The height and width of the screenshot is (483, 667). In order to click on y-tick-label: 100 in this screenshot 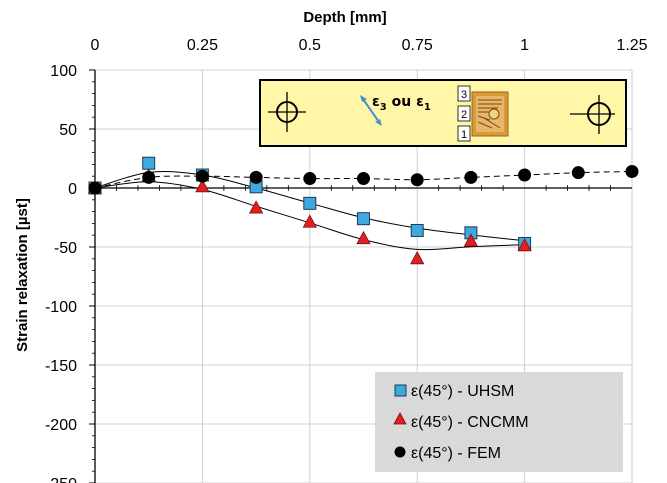, I will do `click(63, 71)`.